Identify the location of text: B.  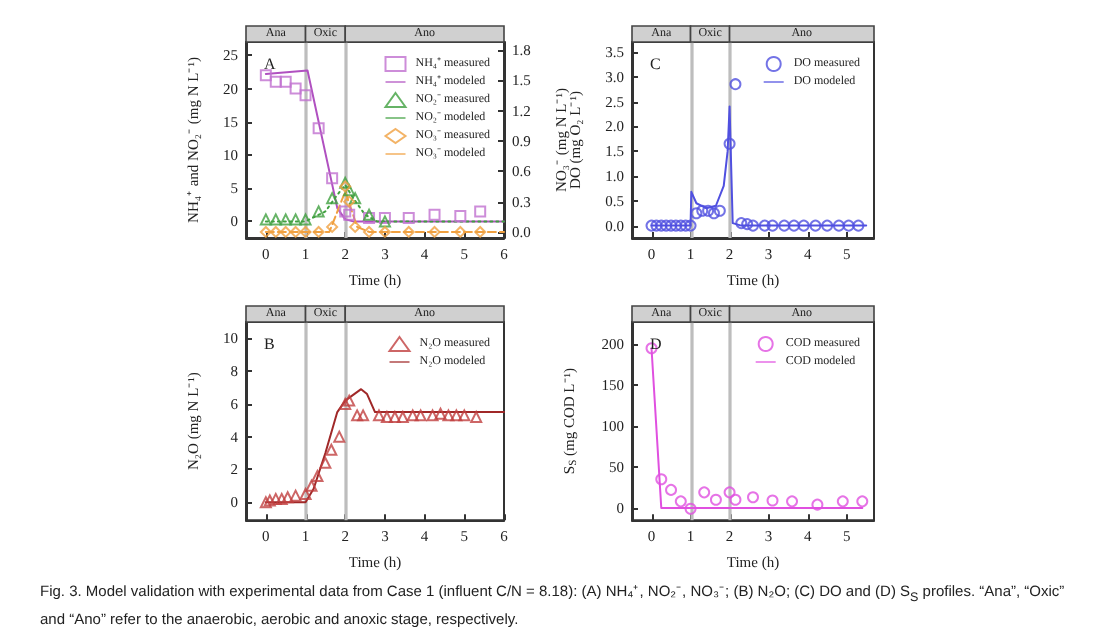
(269, 344).